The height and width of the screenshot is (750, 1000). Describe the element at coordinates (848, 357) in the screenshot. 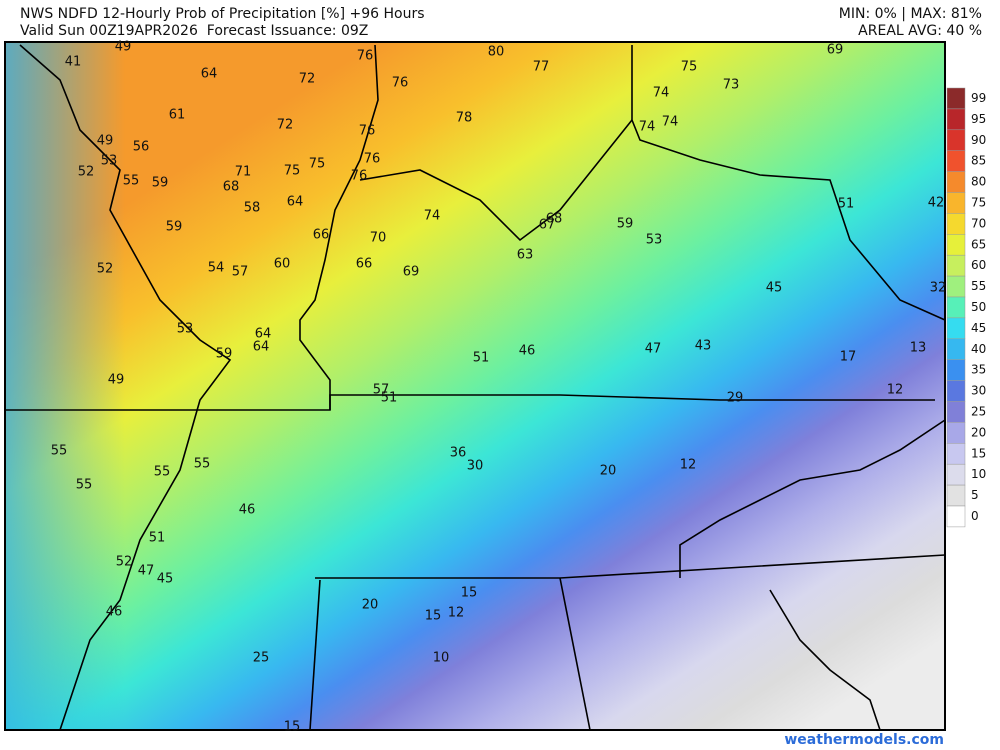

I see `pop-label: 17` at that location.